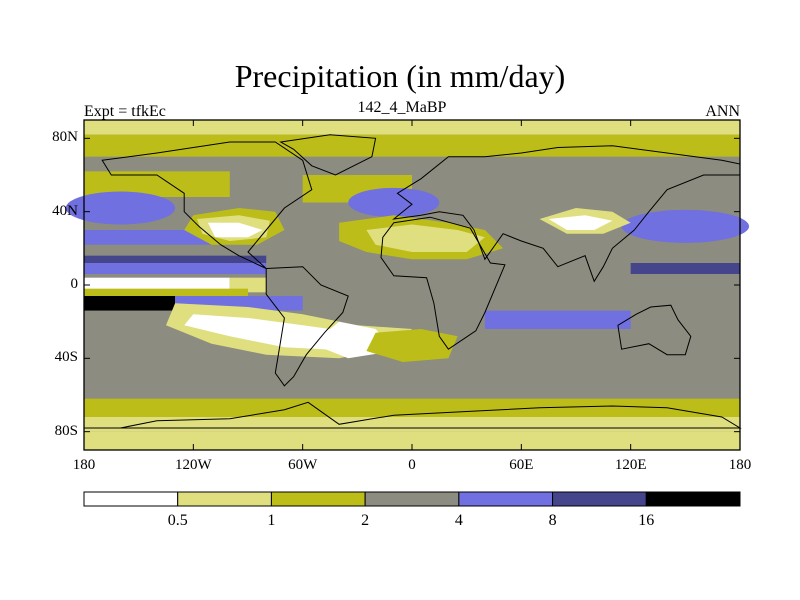 The image size is (800, 600). I want to click on chart-title: Precipitation (in mm/day), so click(400, 76).